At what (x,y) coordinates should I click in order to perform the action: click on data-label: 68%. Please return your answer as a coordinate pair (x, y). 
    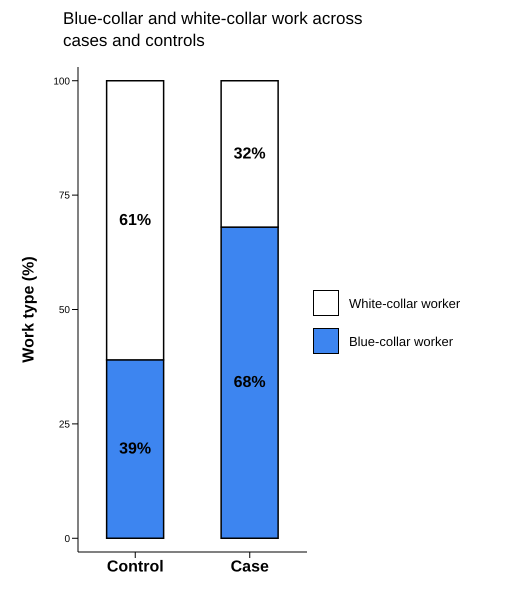
    Looking at the image, I should click on (250, 383).